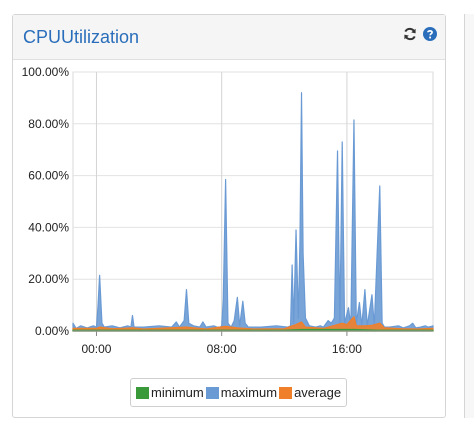  What do you see at coordinates (222, 349) in the screenshot?
I see `x-tick-label: 08:00` at bounding box center [222, 349].